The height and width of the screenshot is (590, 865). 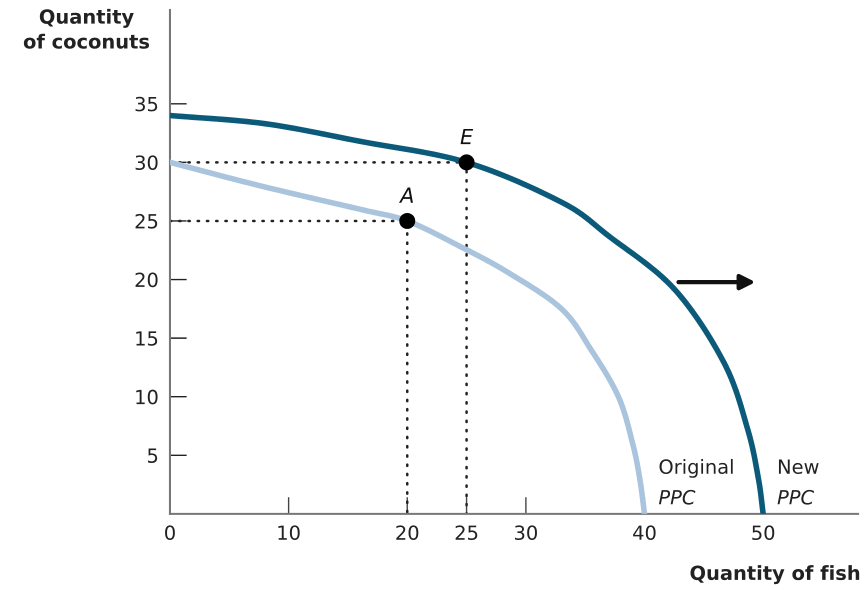 What do you see at coordinates (695, 481) in the screenshot?
I see `series-label: Original PPC` at bounding box center [695, 481].